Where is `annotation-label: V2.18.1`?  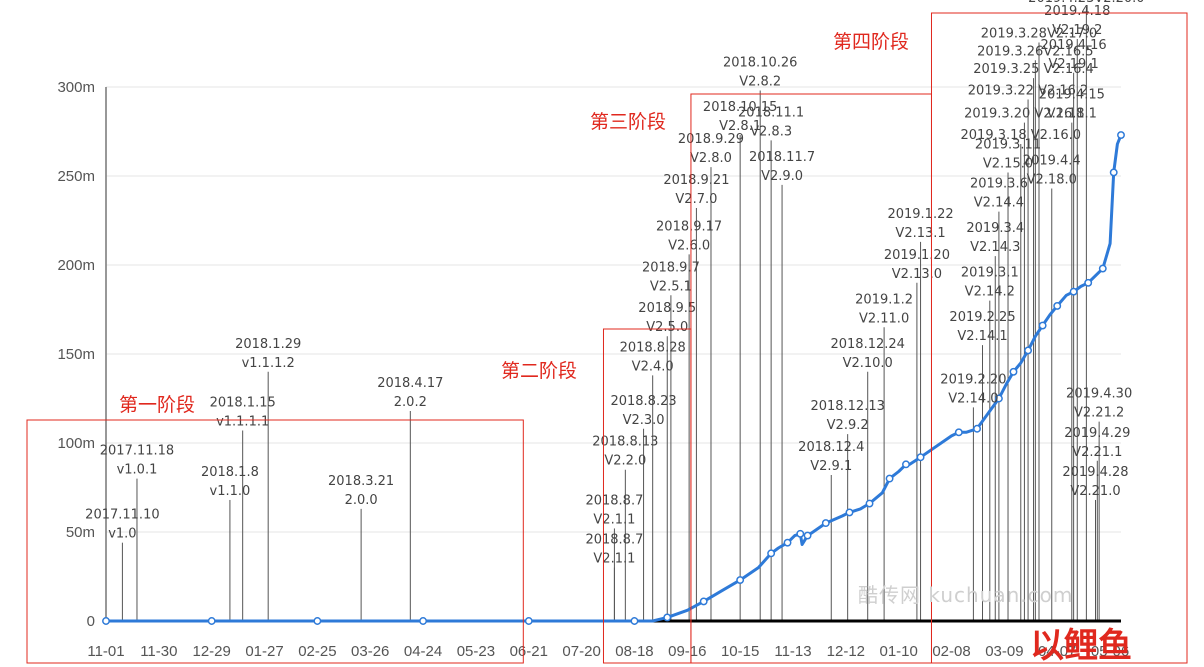
annotation-label: V2.18.1 is located at coordinates (1072, 114).